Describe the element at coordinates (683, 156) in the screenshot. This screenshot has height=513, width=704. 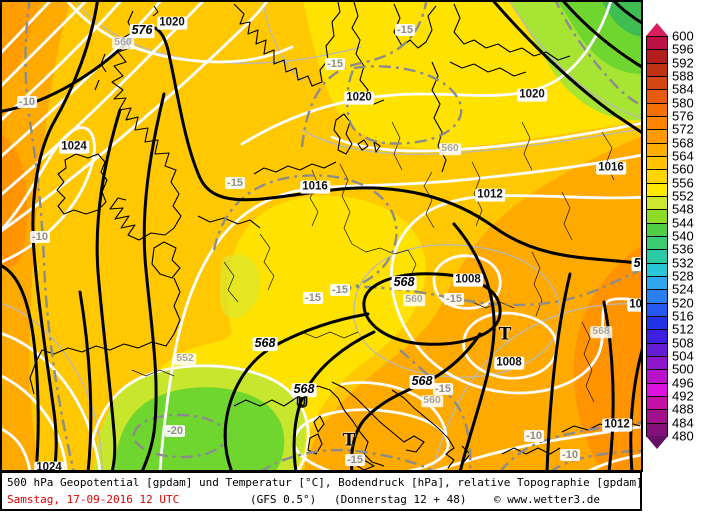
I see `scale-tick-label: 564` at that location.